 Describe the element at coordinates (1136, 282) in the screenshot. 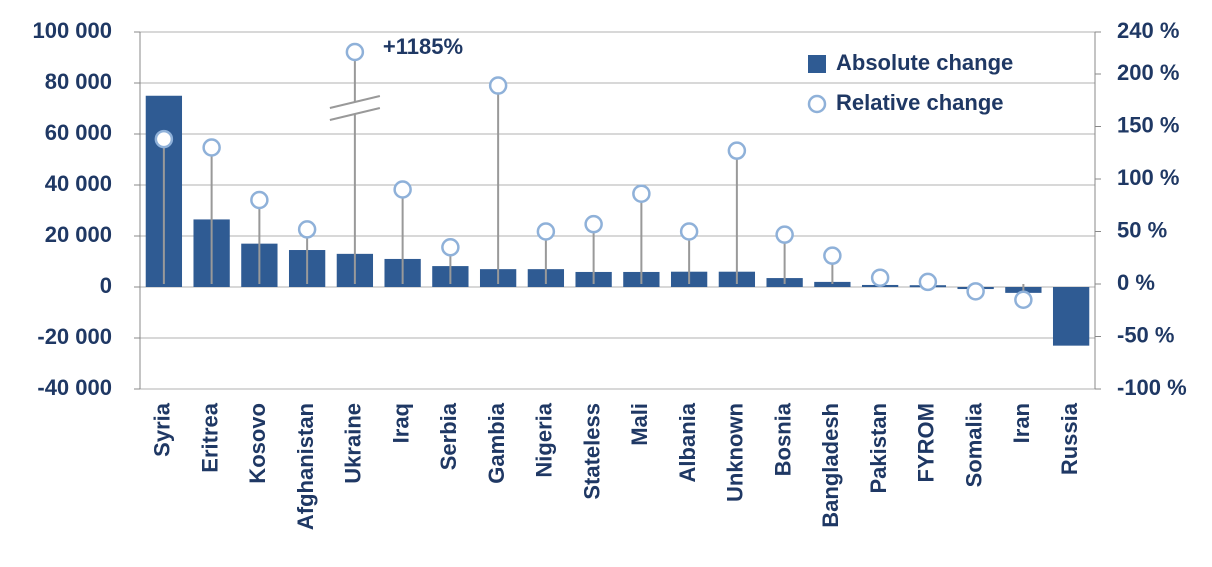

I see `y2-tick-label: 0 %` at that location.